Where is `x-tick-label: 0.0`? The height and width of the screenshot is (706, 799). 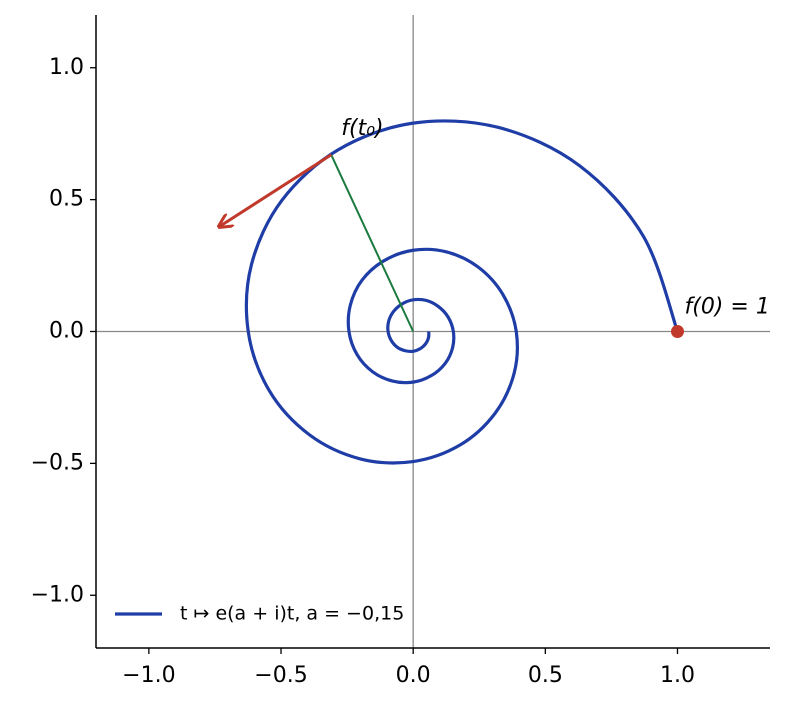 x-tick-label: 0.0 is located at coordinates (413, 675).